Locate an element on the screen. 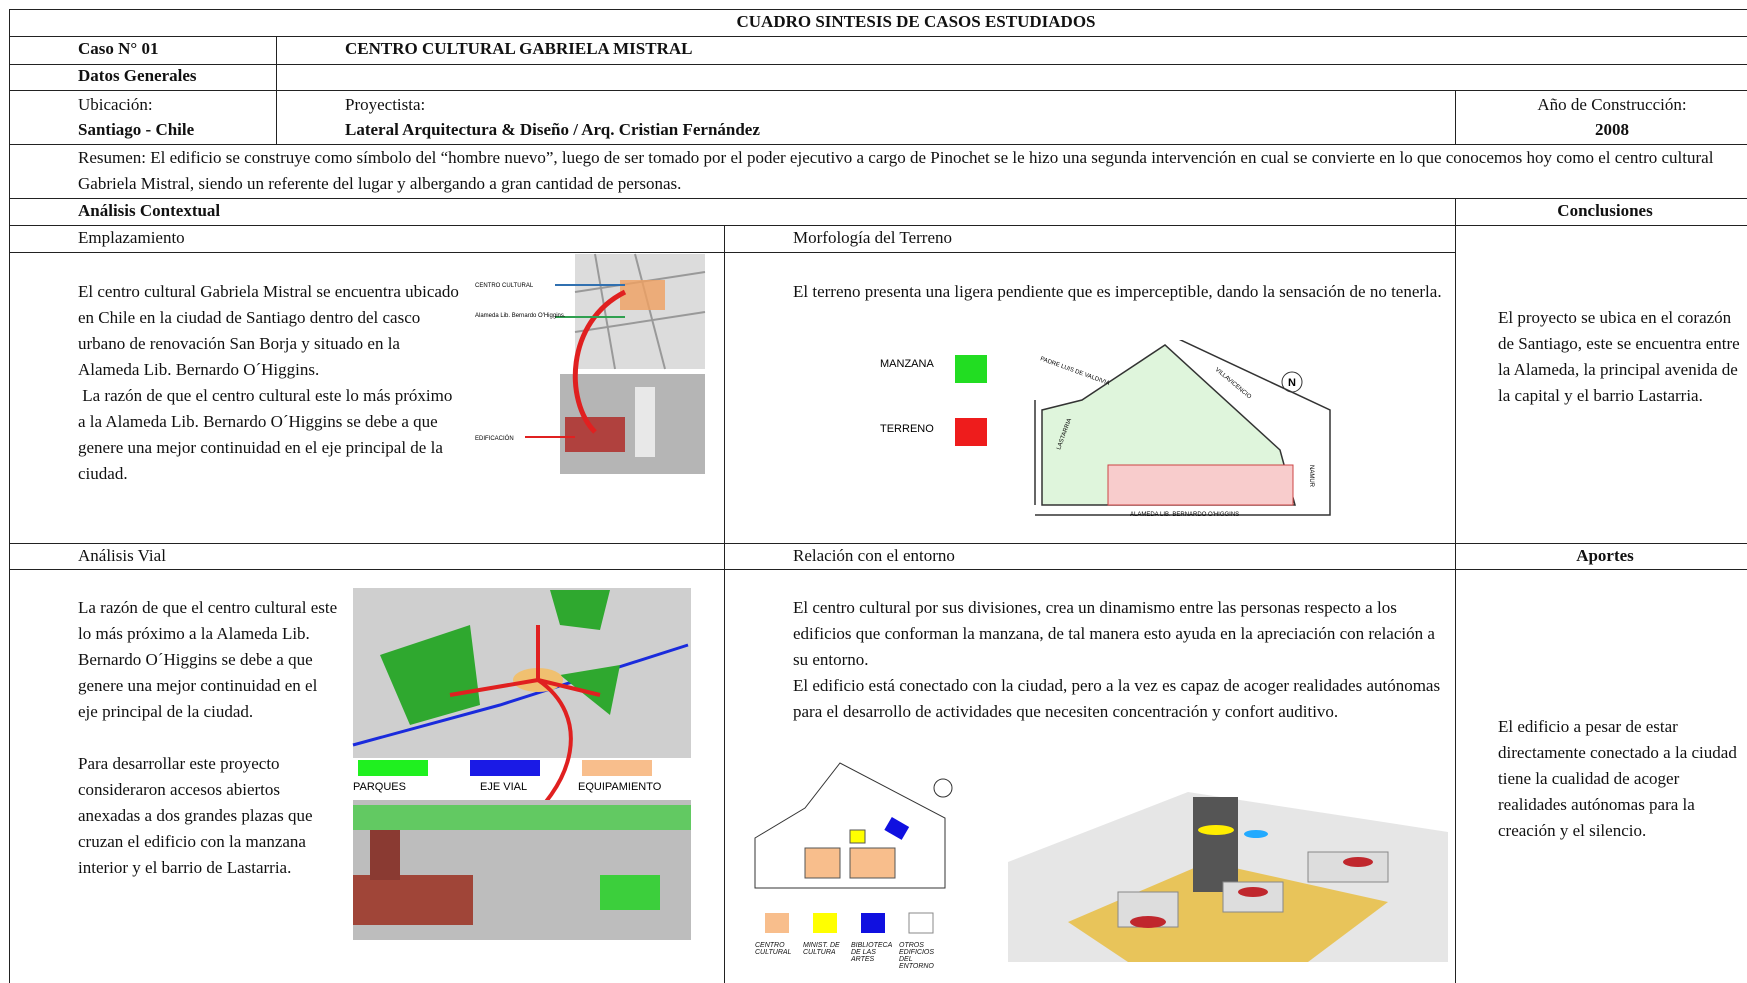 This screenshot has height=983, width=1747. section-heading: Análisis Contextual is located at coordinates (149, 210).